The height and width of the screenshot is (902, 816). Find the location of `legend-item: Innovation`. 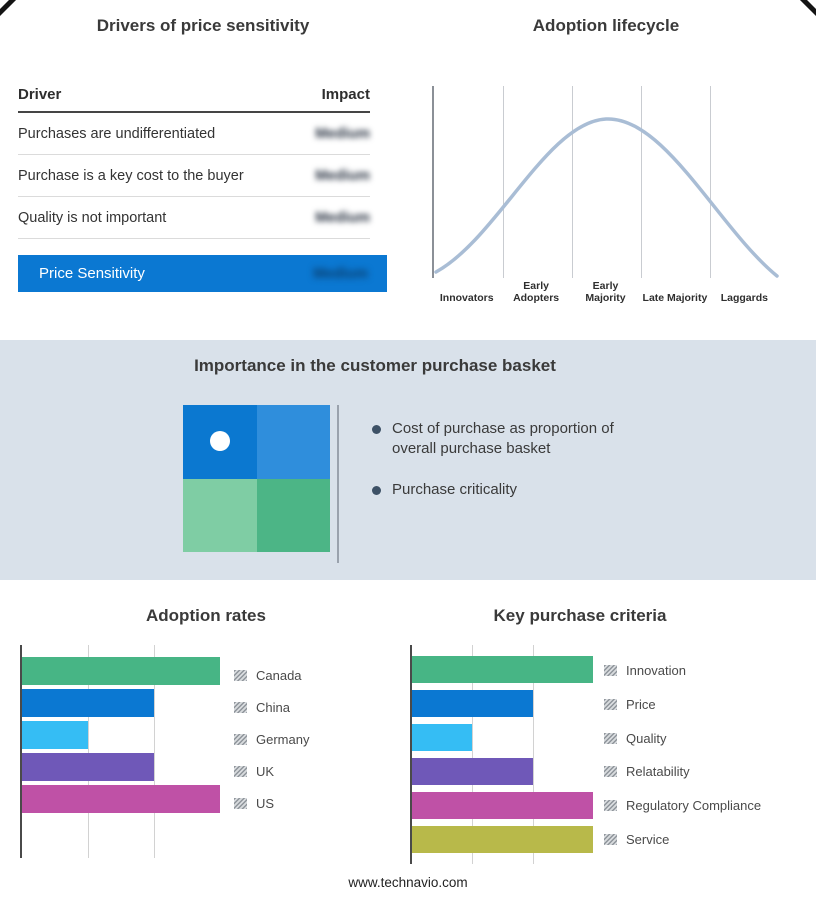

legend-item: Innovation is located at coordinates (682, 671).